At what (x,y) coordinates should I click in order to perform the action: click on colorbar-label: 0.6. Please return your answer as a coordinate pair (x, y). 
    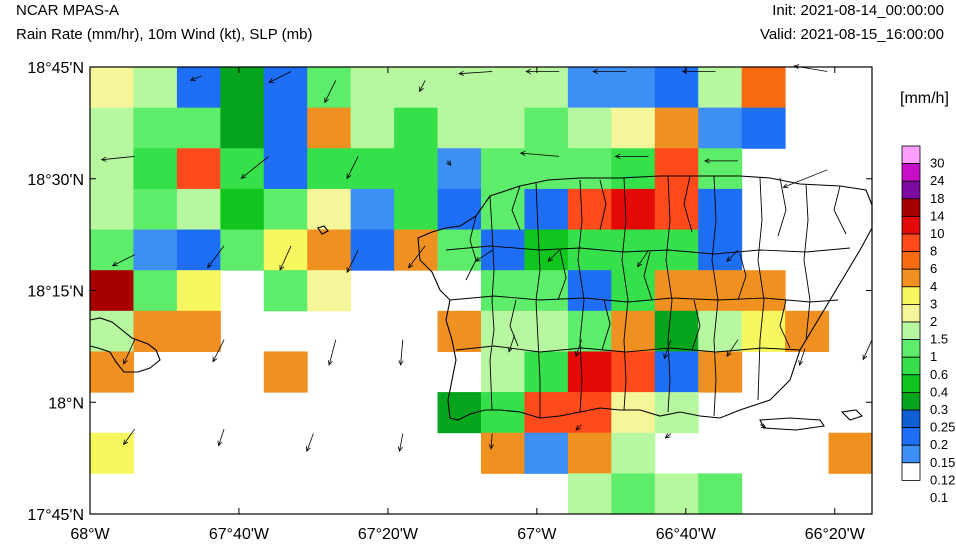
    Looking at the image, I should click on (939, 374).